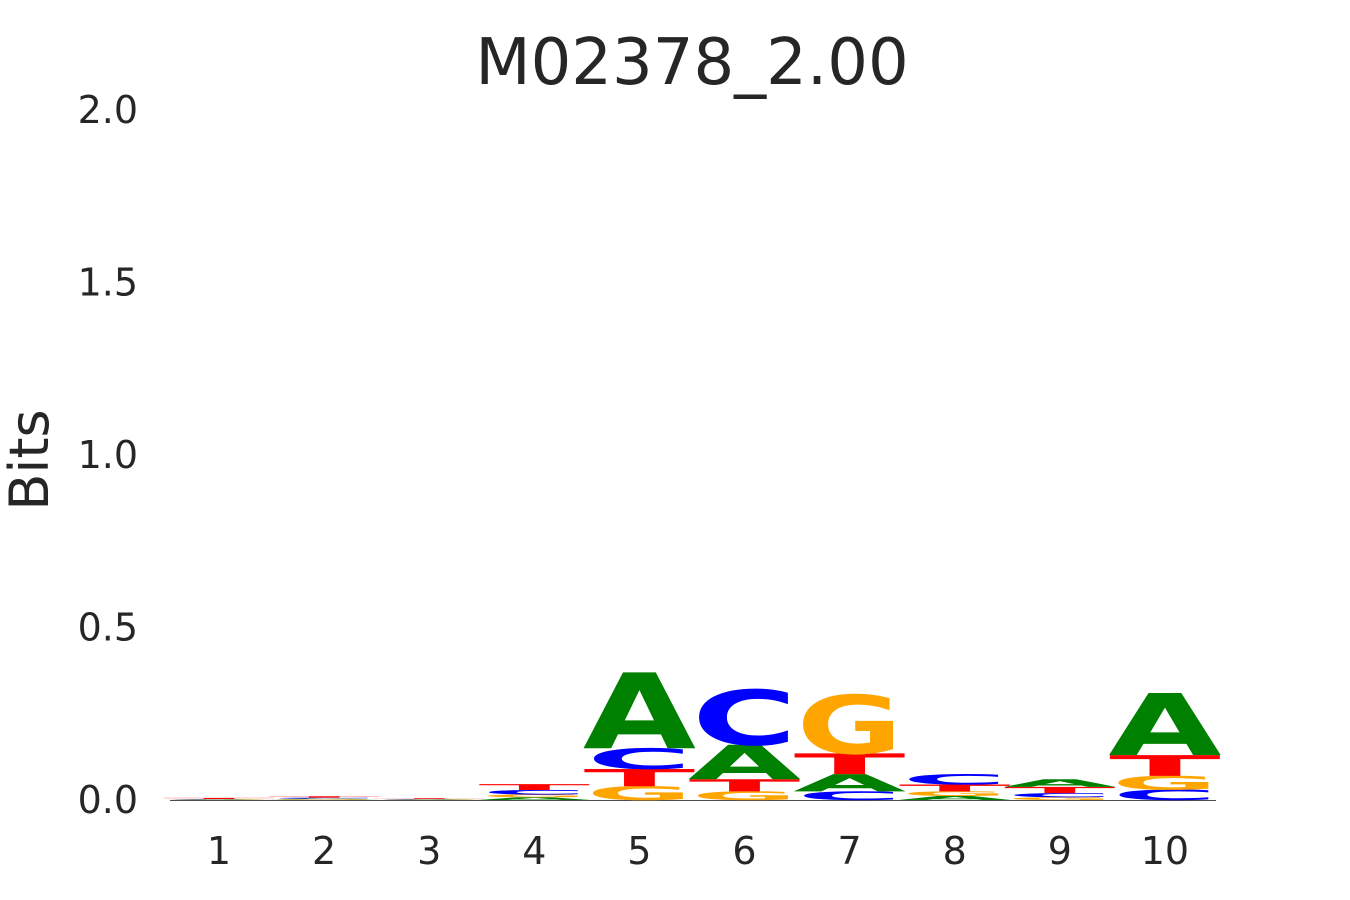  I want to click on y-axis-ticks: 0.0 0.5 1.0 1.5 2.0, so click(108, 455).